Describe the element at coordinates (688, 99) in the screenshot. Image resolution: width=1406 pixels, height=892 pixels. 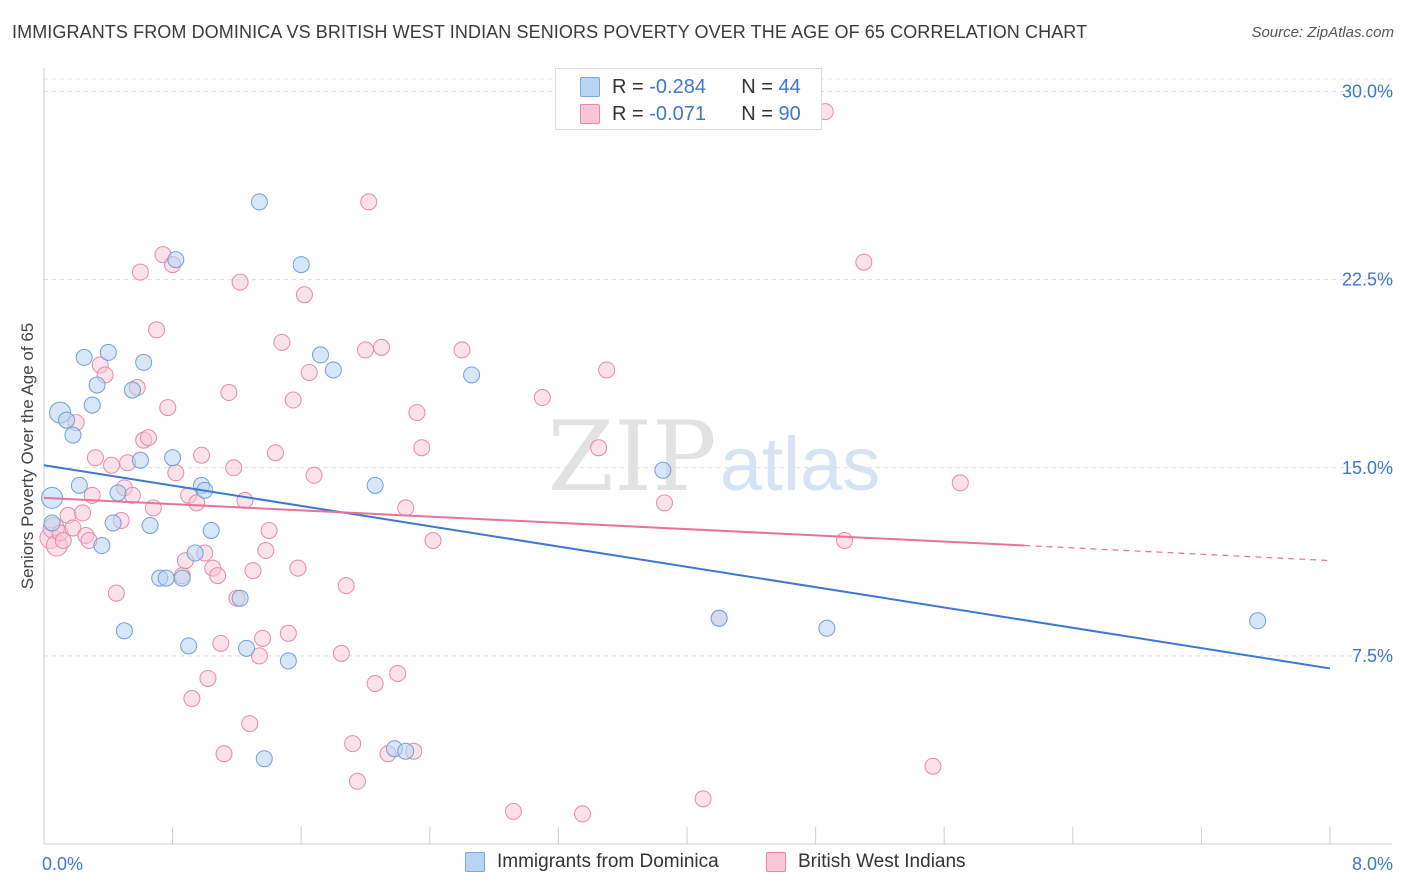
I see `stats-legend: R = -0.284 N = 44 R = -0.071 N = 90` at that location.